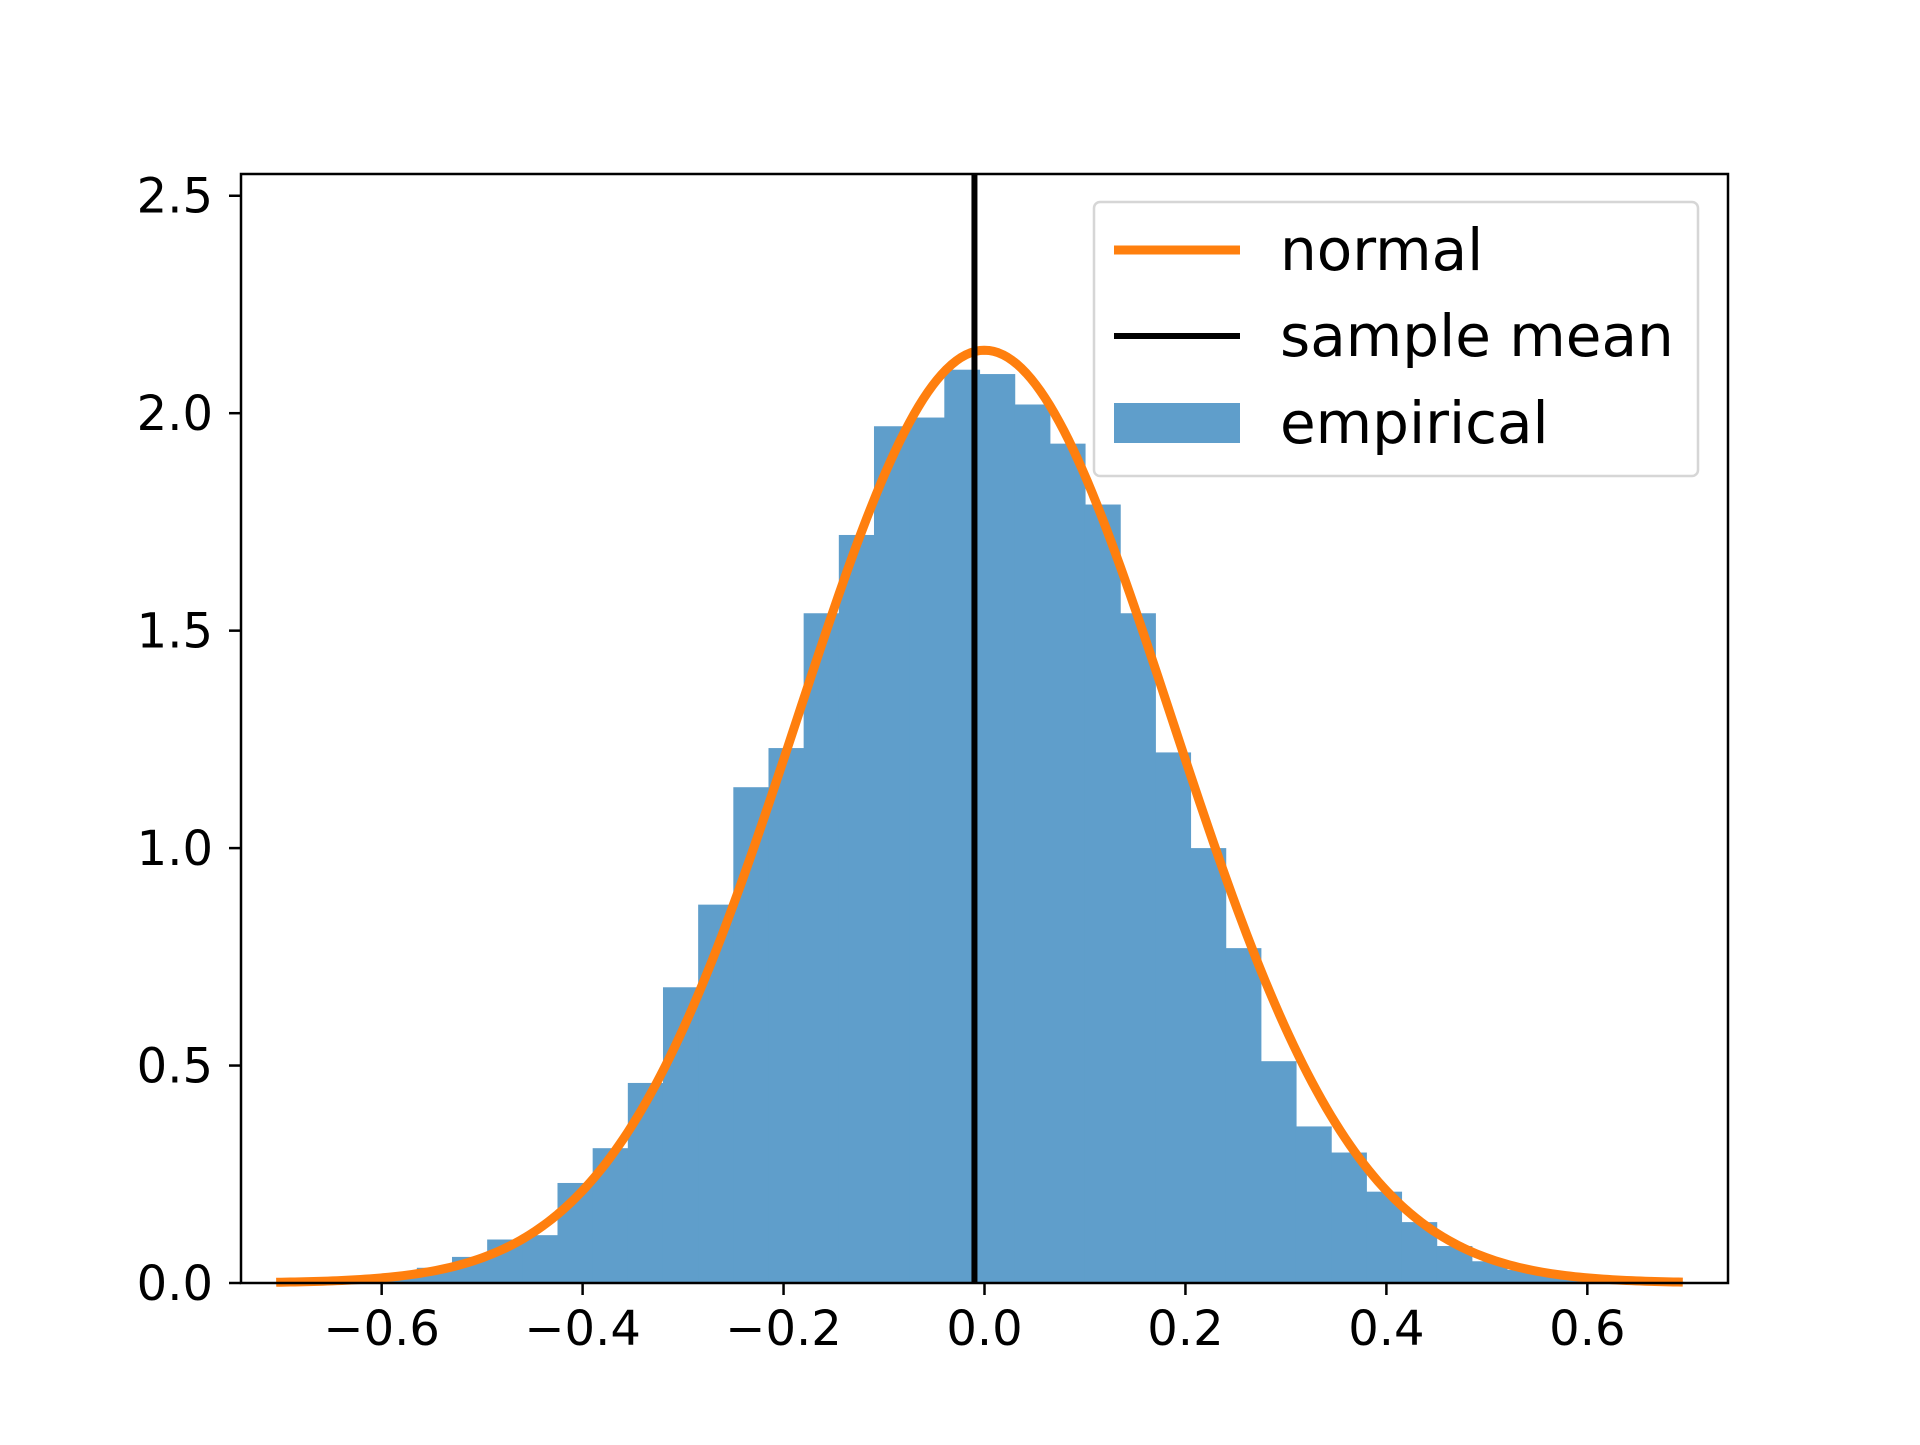 The image size is (1920, 1445). I want to click on x-tick-label: 0.4, so click(1386, 1329).